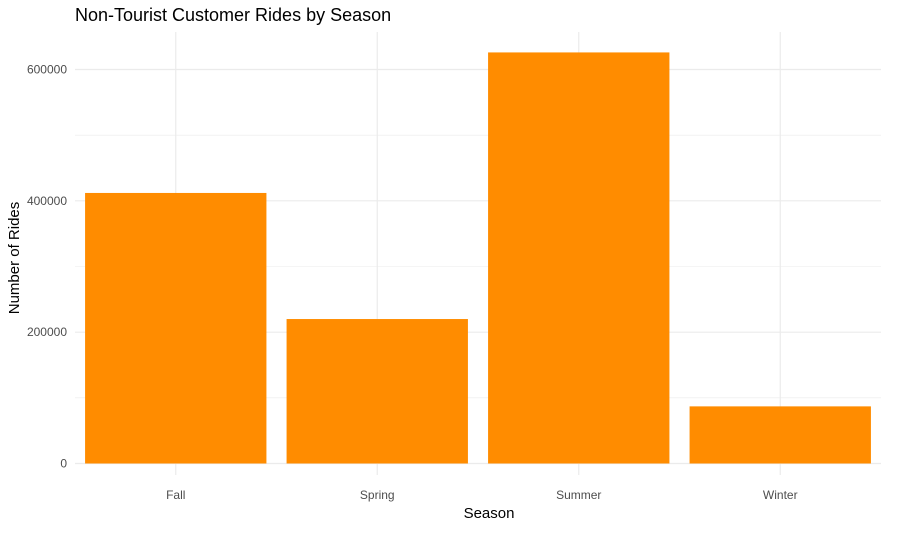 Image resolution: width=910 pixels, height=534 pixels. What do you see at coordinates (377, 391) in the screenshot?
I see `bar-spring` at bounding box center [377, 391].